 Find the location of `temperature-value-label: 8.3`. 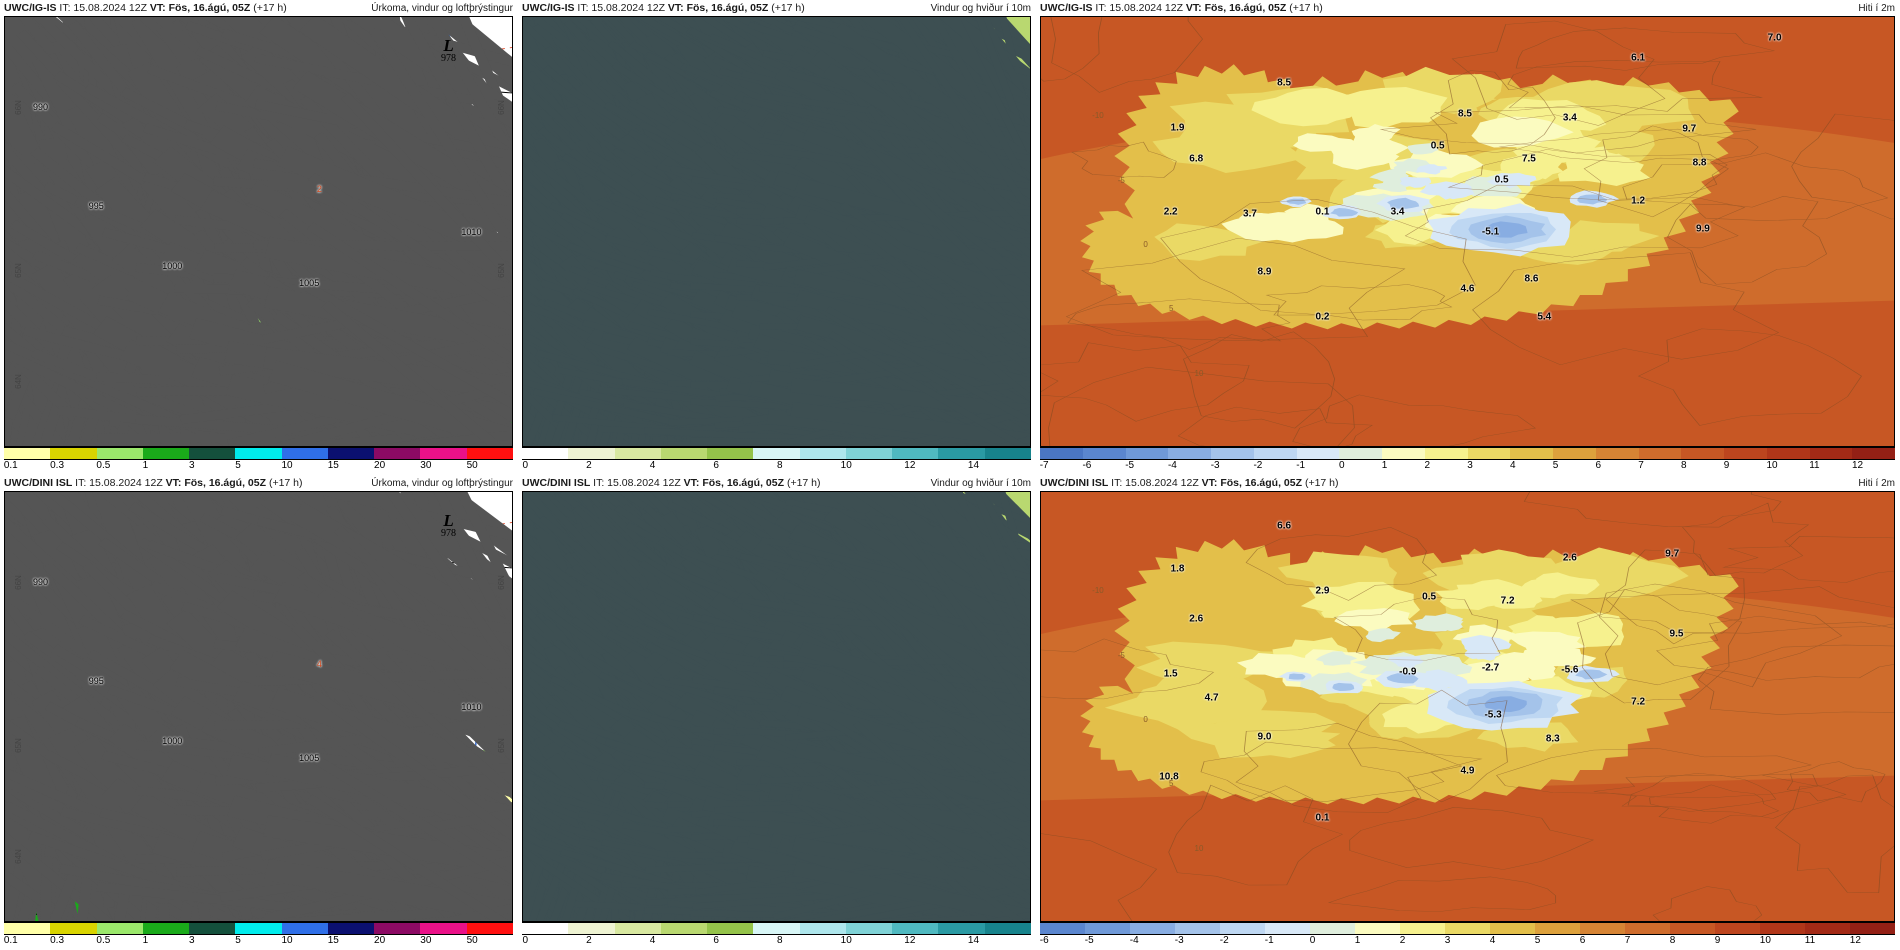

temperature-value-label: 8.3 is located at coordinates (1552, 739).